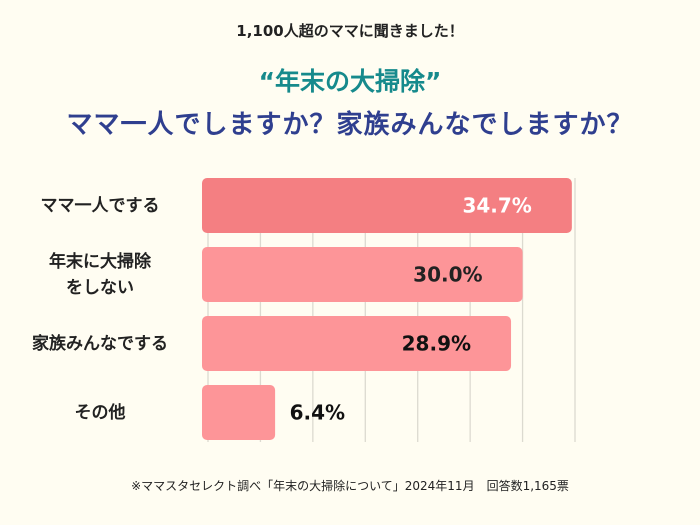  What do you see at coordinates (100, 343) in the screenshot?
I see `category-label: 家族みんなでする` at bounding box center [100, 343].